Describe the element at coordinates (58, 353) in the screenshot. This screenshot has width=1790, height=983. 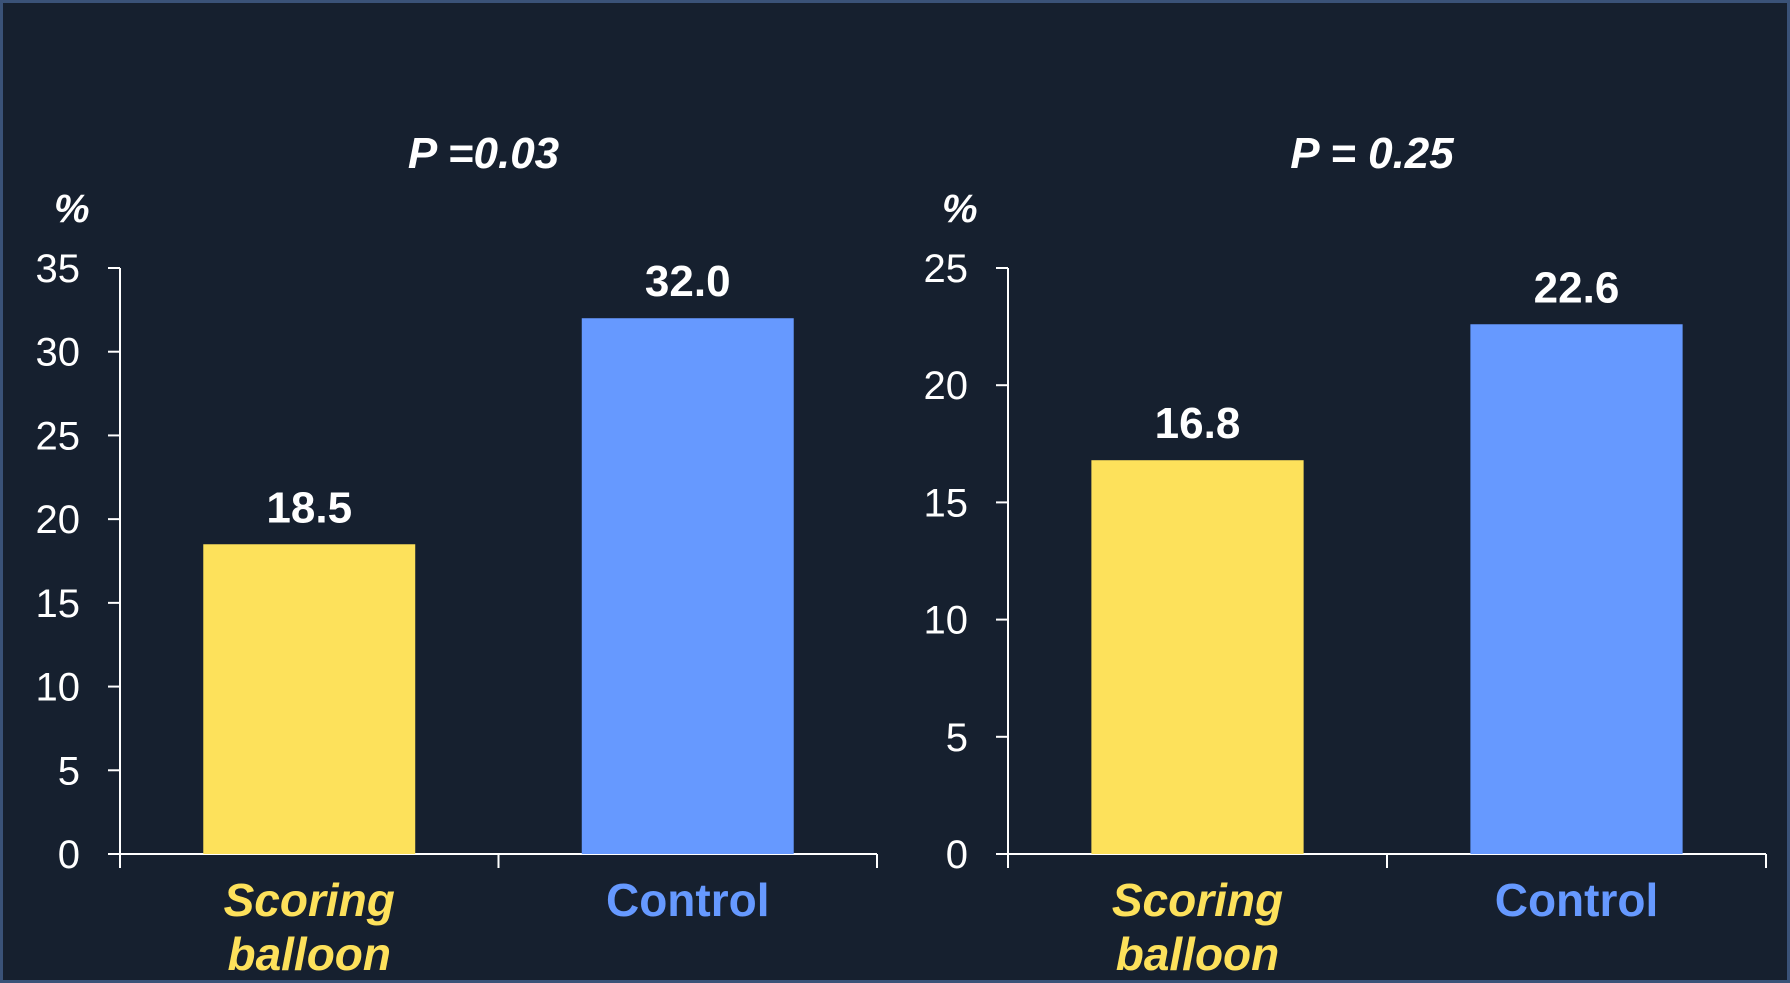
I see `y-tick-label: 30` at that location.